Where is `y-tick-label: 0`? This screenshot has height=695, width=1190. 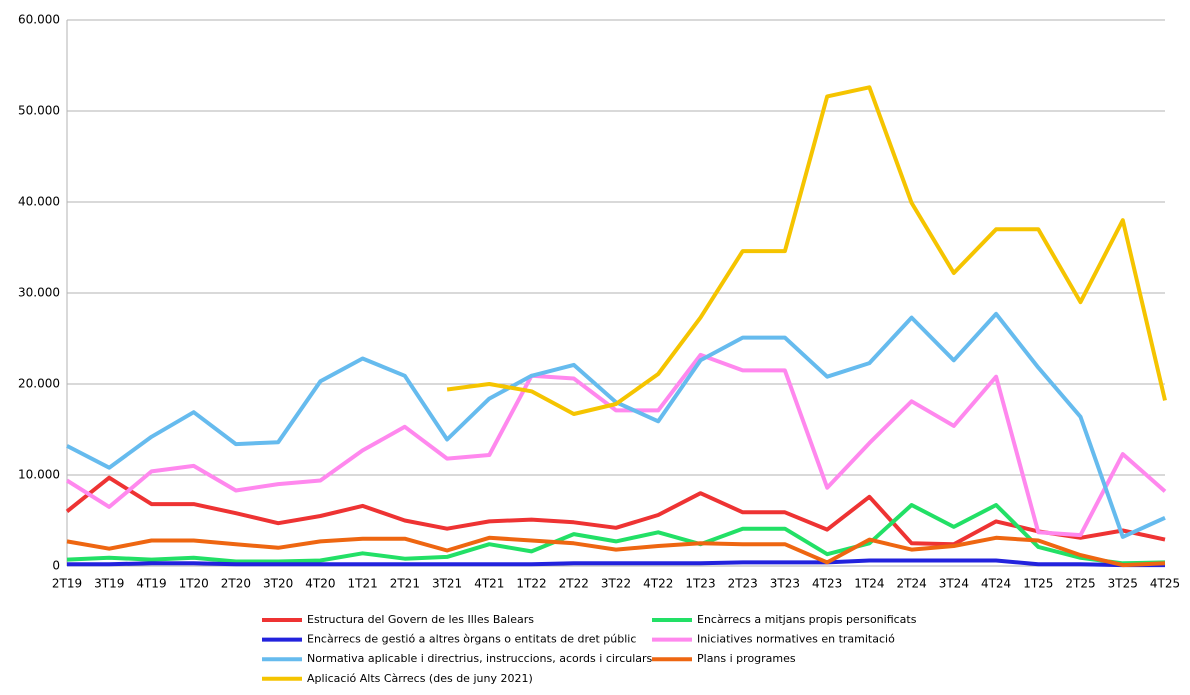 y-tick-label: 0 is located at coordinates (56, 566).